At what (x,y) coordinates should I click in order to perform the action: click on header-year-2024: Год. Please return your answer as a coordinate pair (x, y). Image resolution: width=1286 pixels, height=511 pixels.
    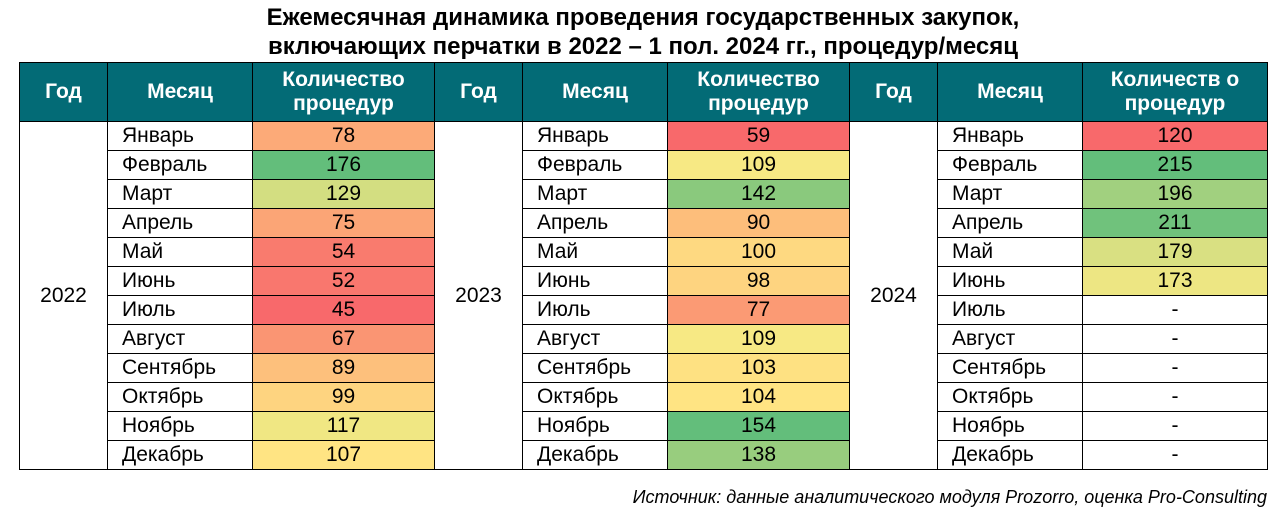
    Looking at the image, I should click on (893, 92).